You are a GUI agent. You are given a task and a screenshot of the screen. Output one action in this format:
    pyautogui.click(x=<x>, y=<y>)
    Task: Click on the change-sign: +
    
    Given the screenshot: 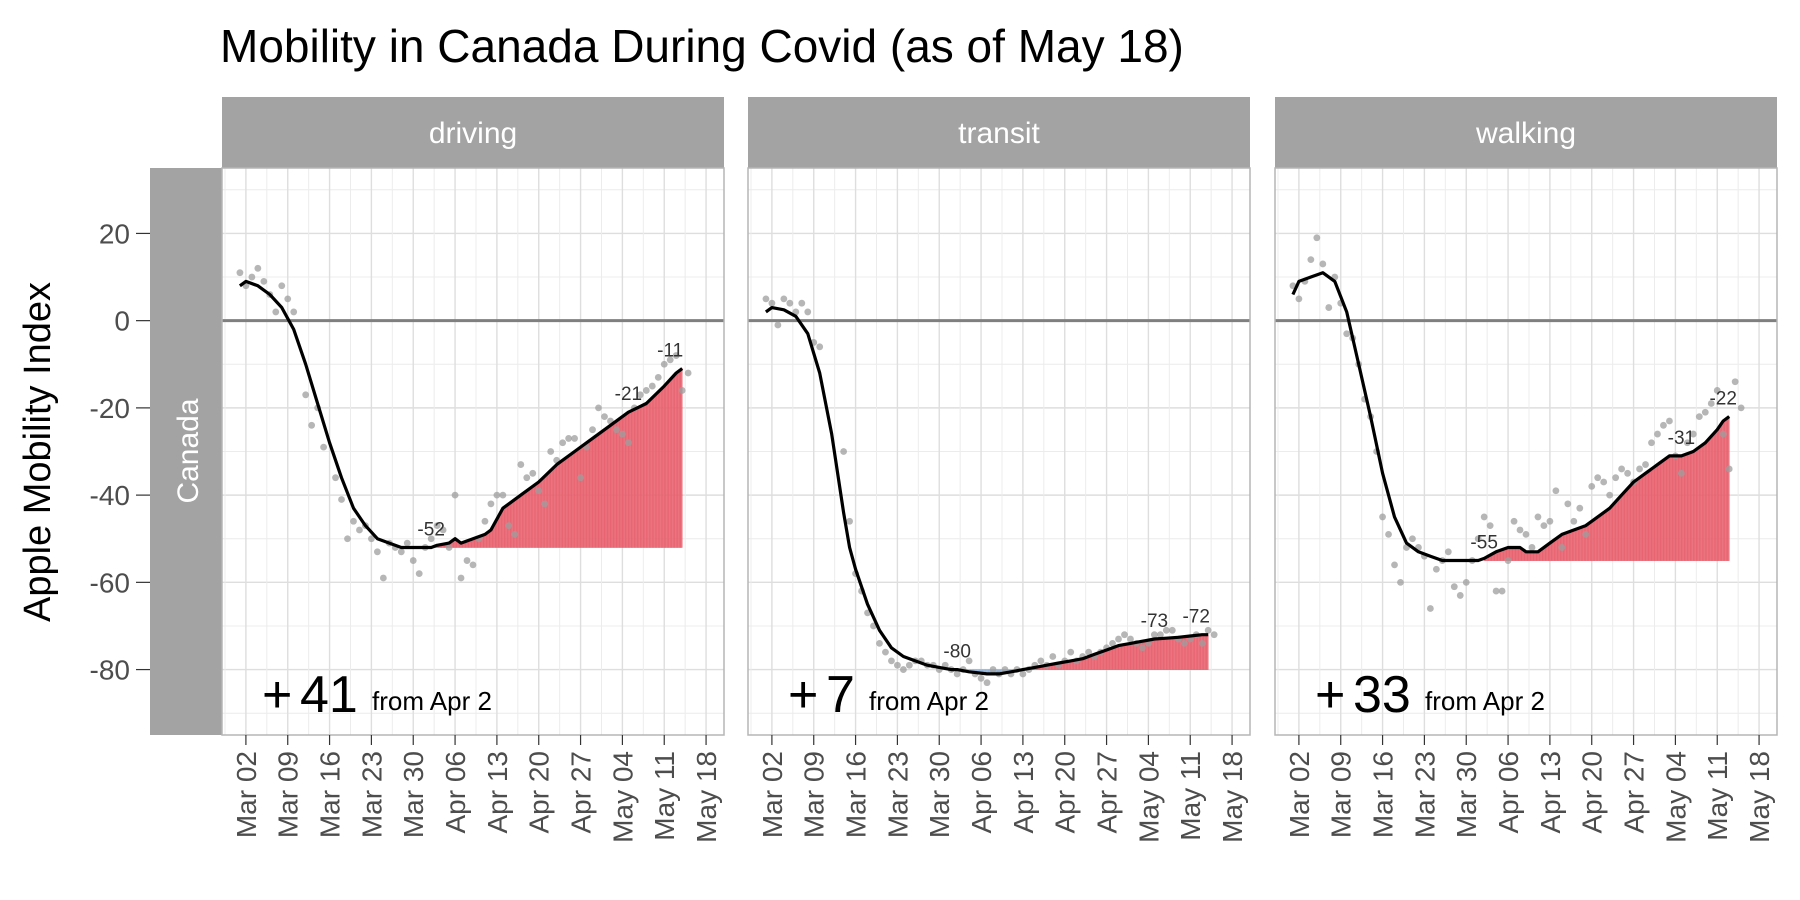 What is the action you would take?
    pyautogui.click(x=803, y=695)
    